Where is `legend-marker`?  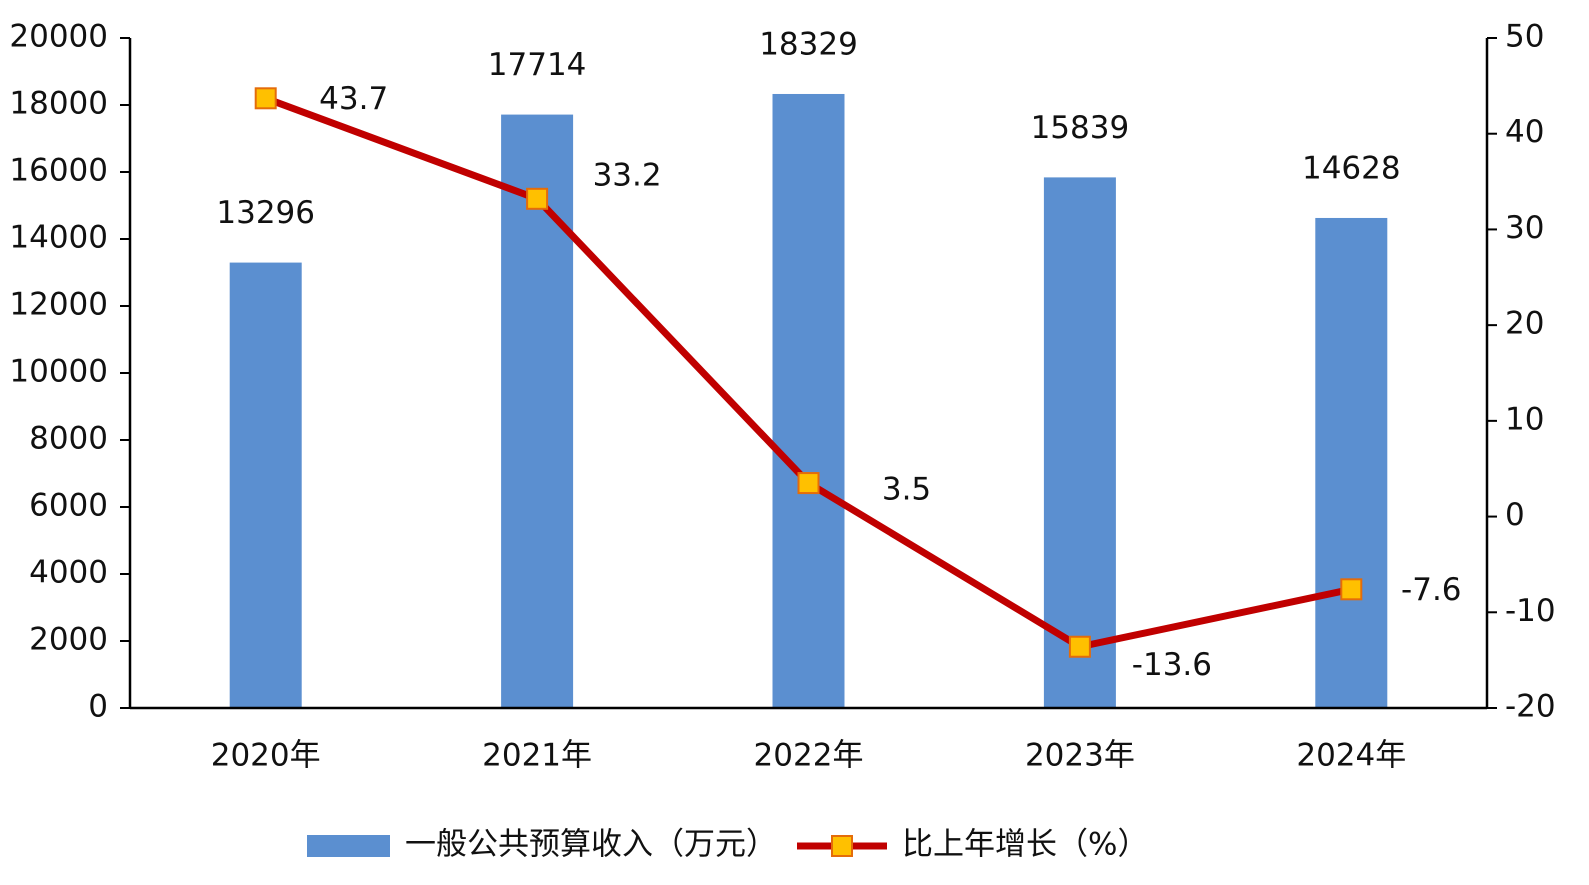 legend-marker is located at coordinates (842, 846).